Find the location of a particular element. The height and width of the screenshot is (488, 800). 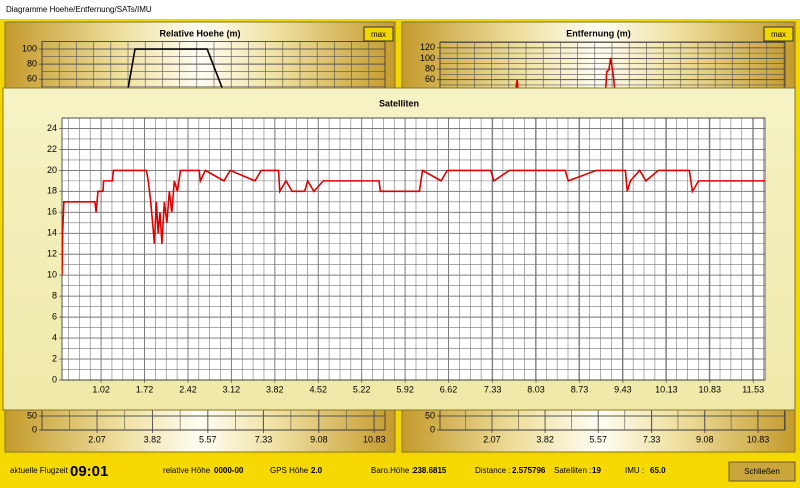

y-tick-label: 8 is located at coordinates (54, 296).